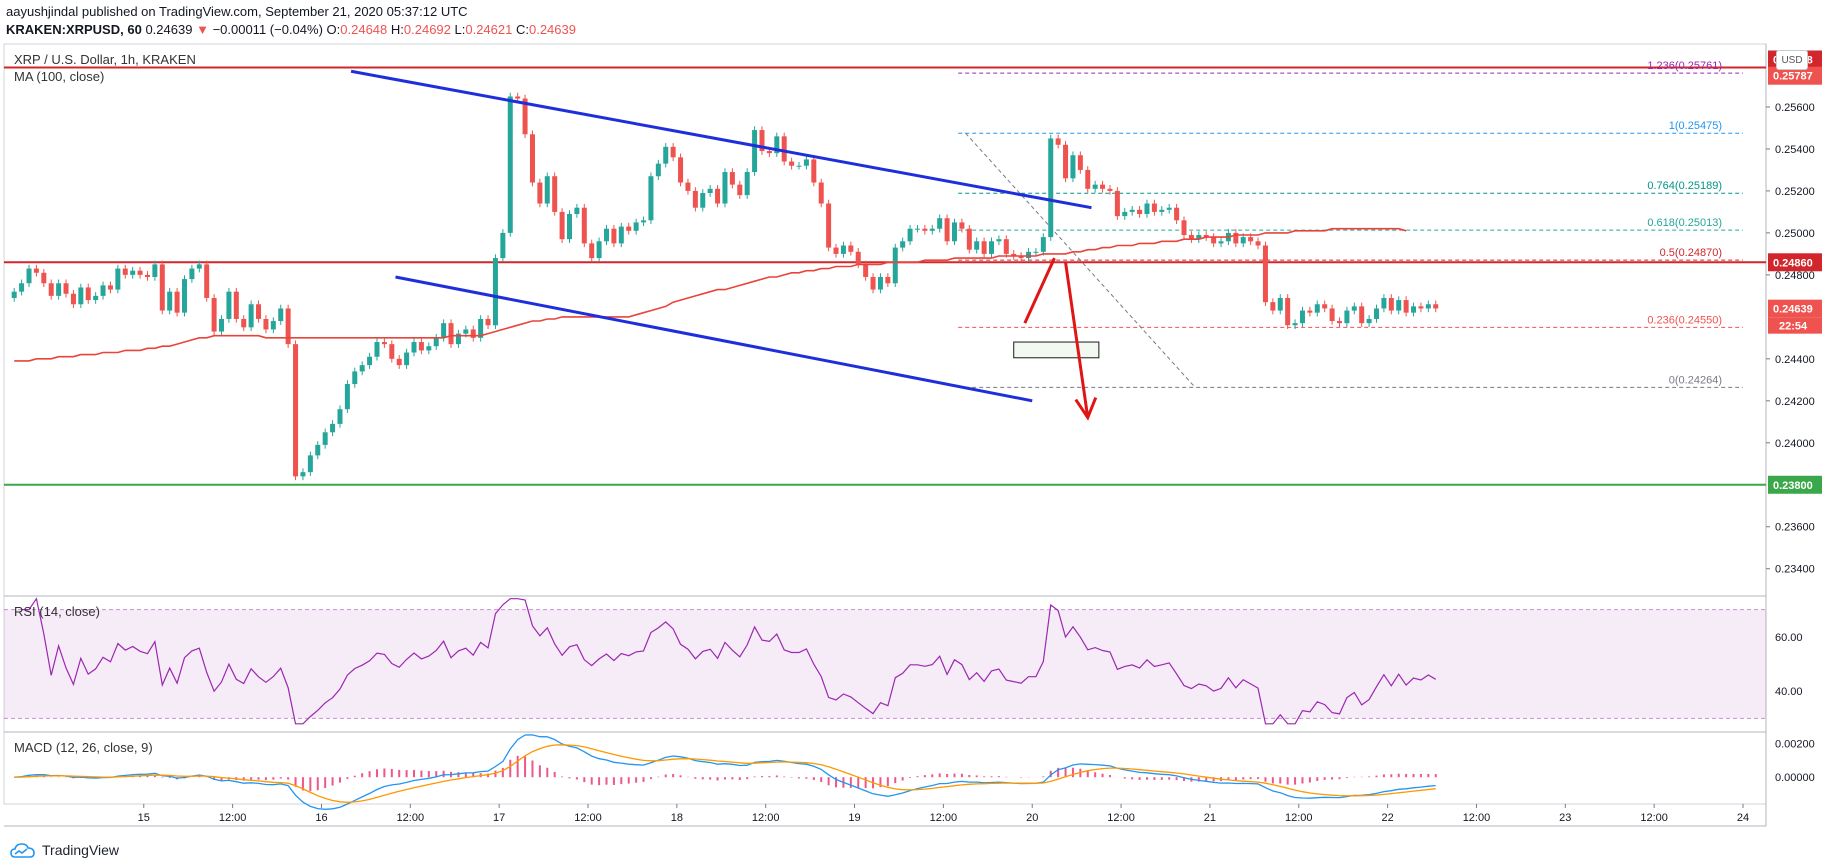 The height and width of the screenshot is (868, 1828). Describe the element at coordinates (1210, 818) in the screenshot. I see `x-tick-label: 21` at that location.